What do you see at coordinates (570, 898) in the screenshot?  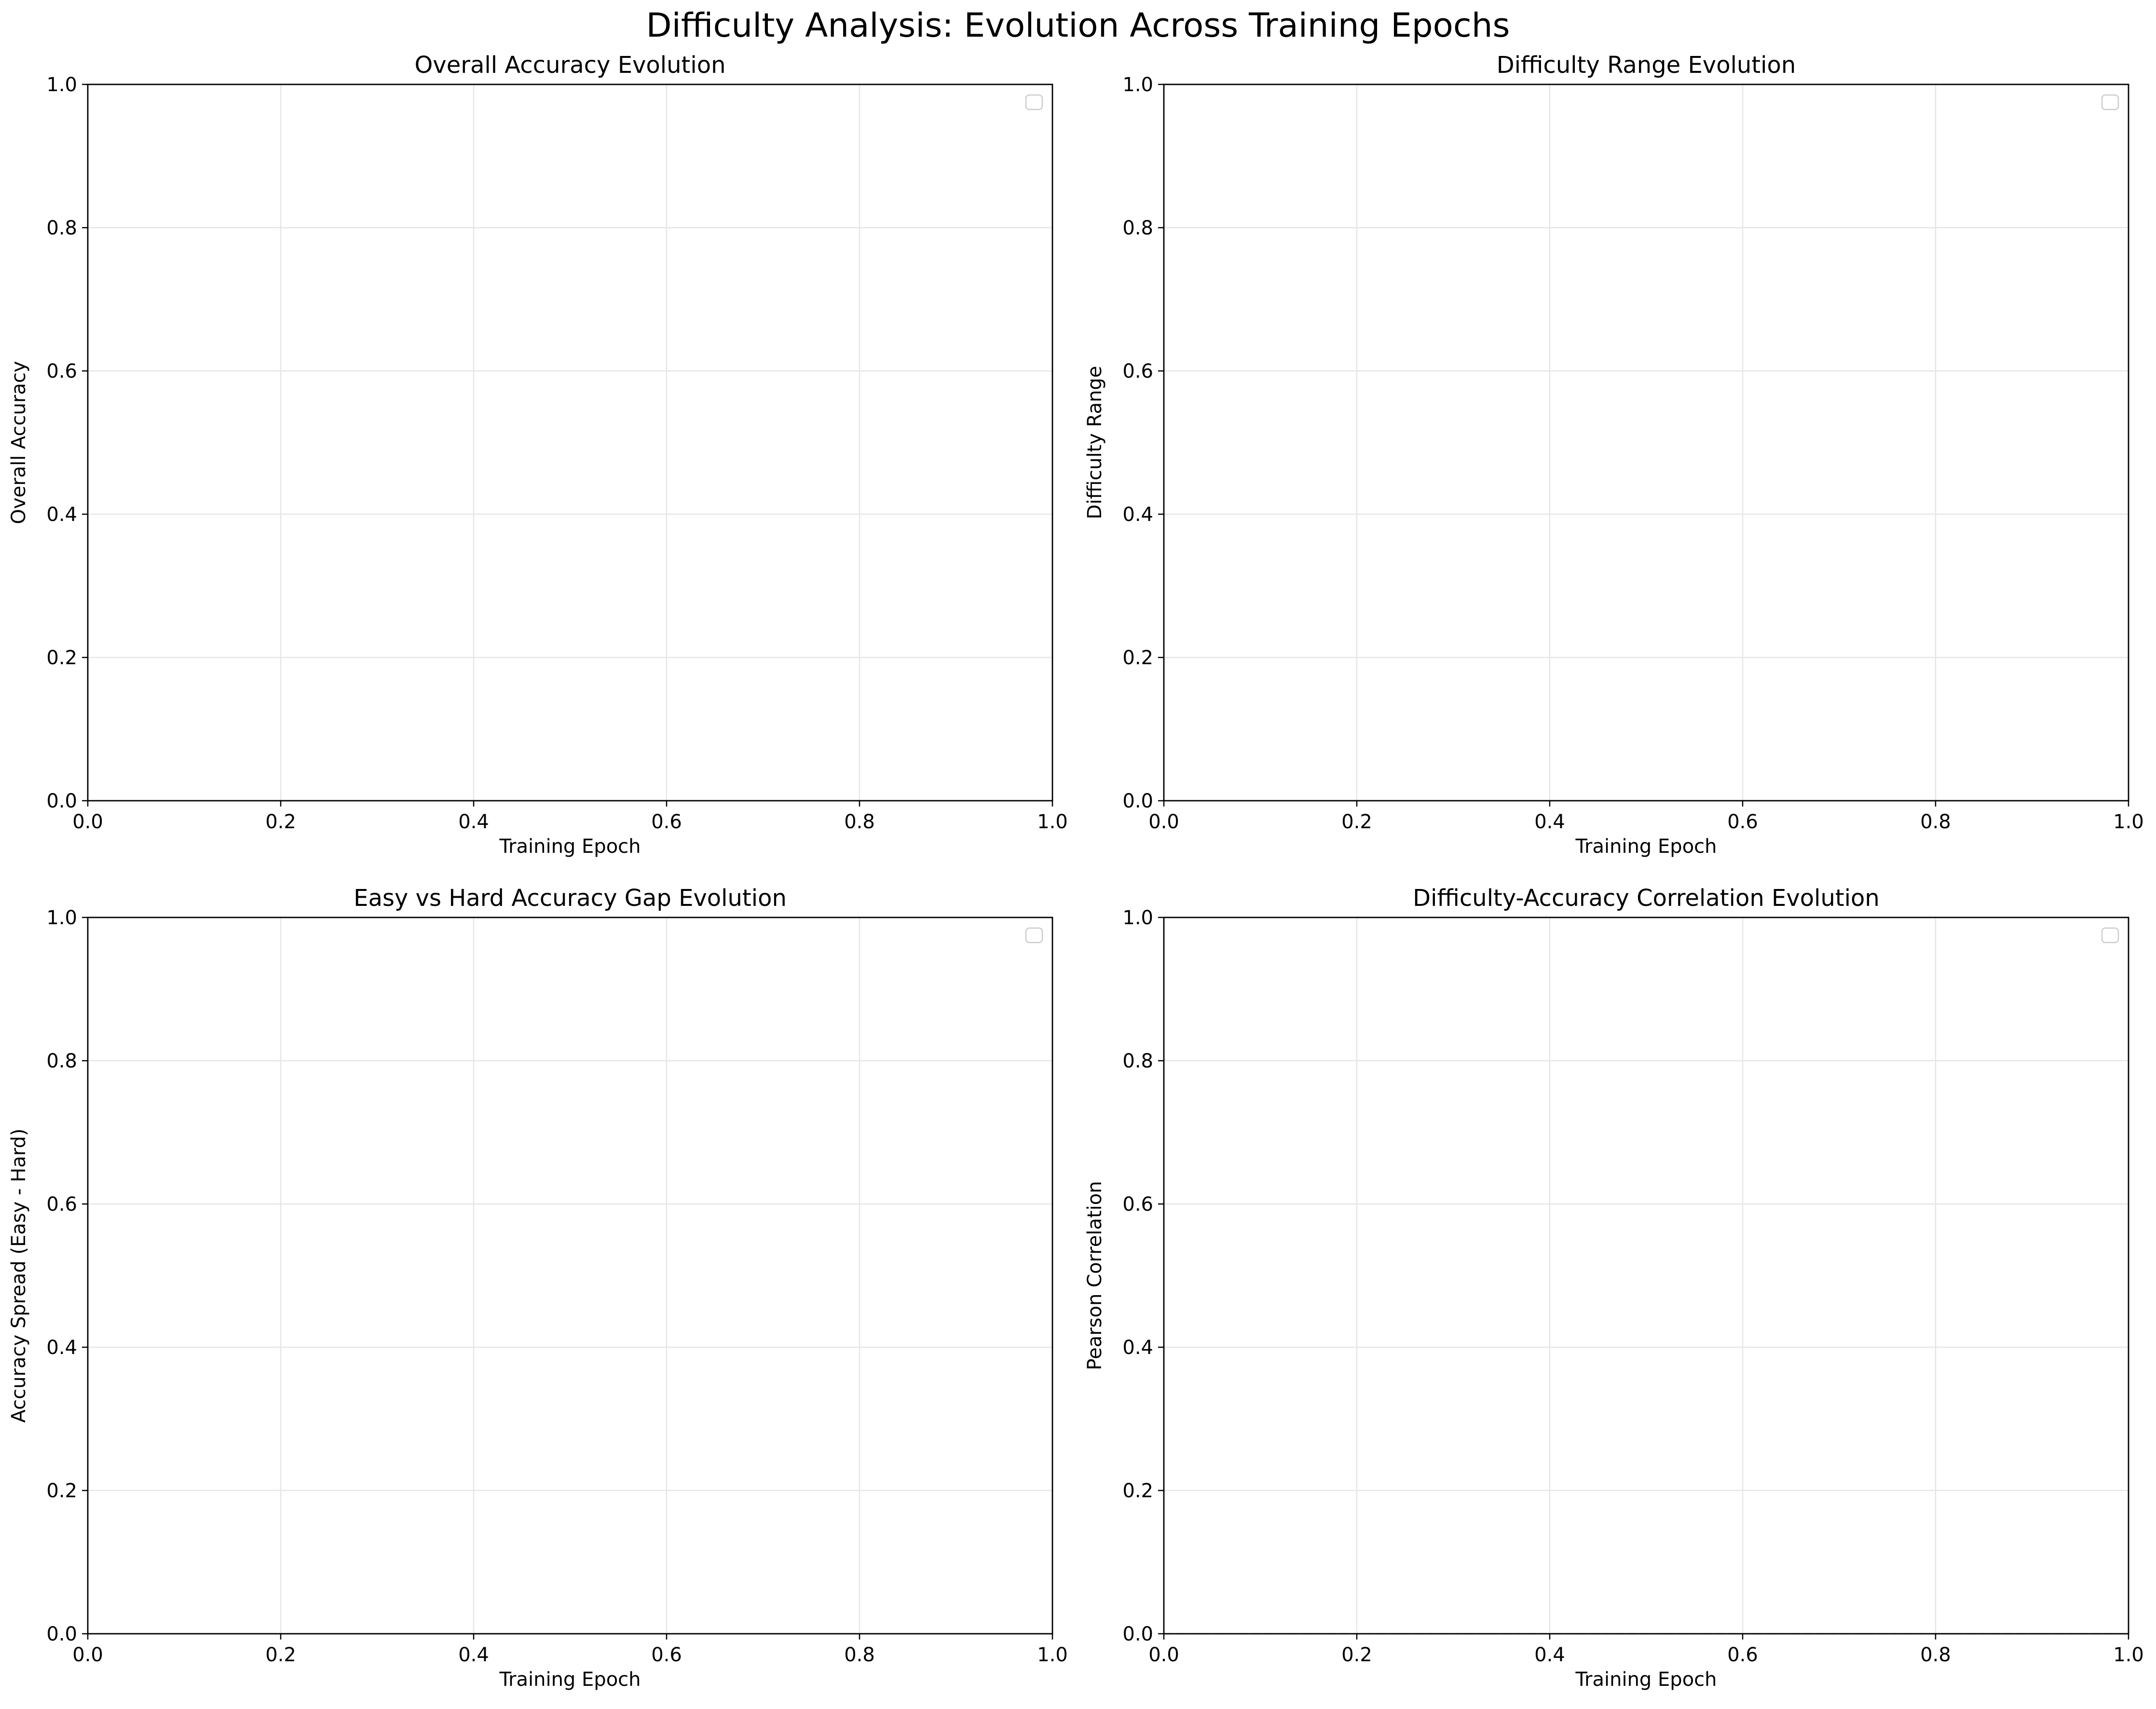 I see `subplot-title: Easy vs Hard Accuracy Gap Evolution` at bounding box center [570, 898].